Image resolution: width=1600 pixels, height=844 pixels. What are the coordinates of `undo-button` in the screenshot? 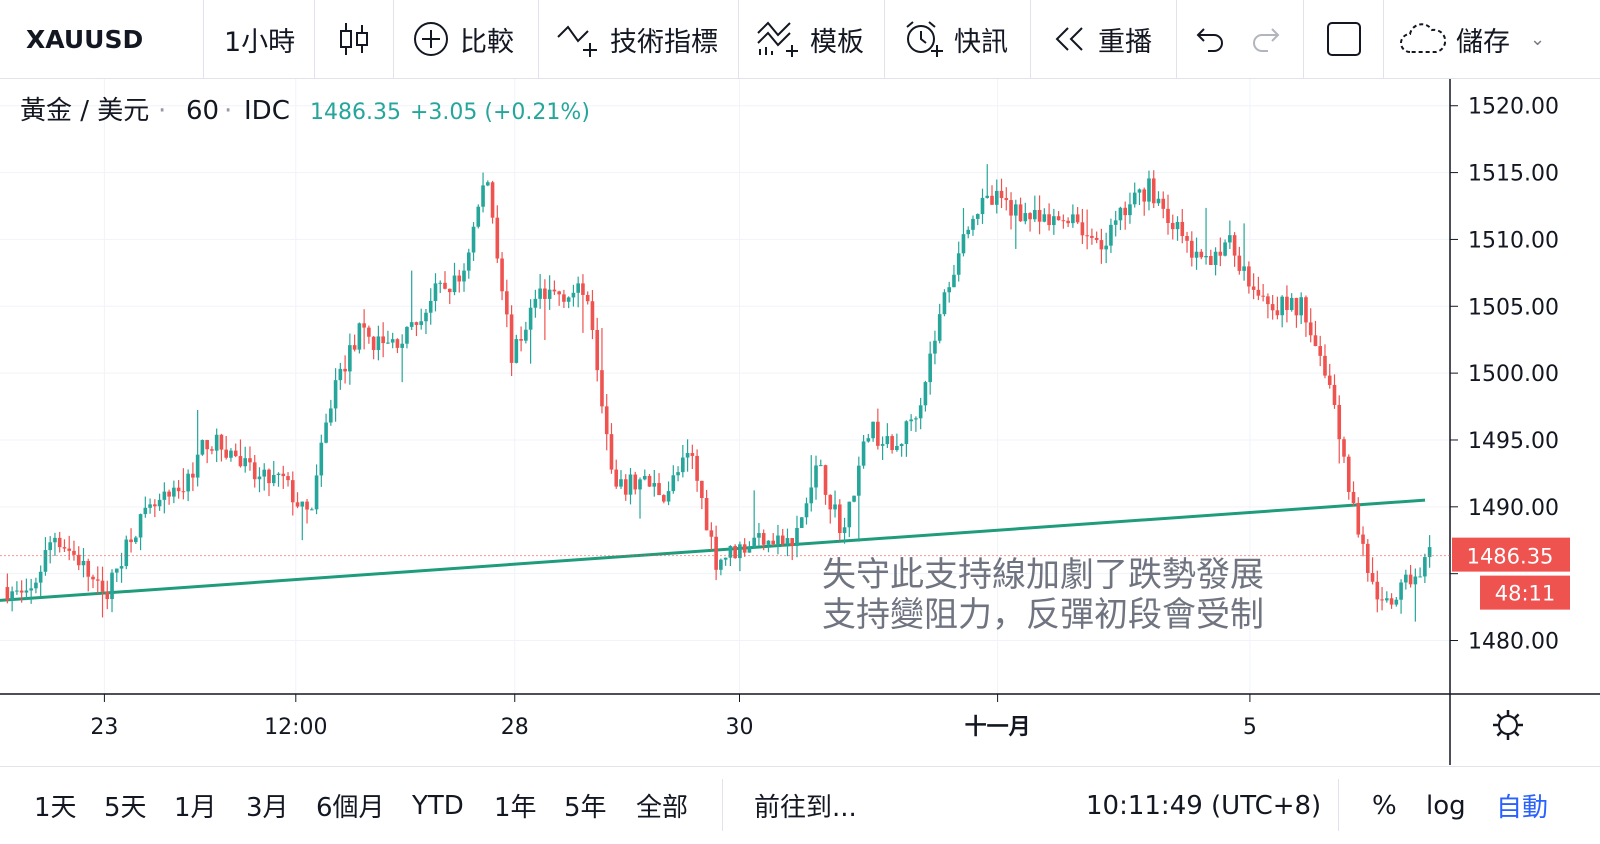 It's located at (1210, 39).